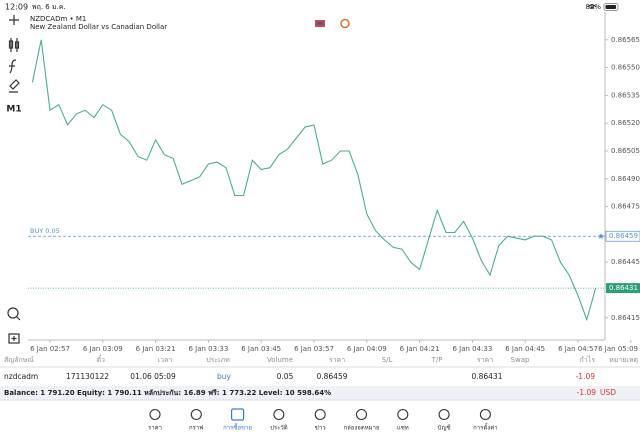  I want to click on add-tool-plus, so click(14, 338).